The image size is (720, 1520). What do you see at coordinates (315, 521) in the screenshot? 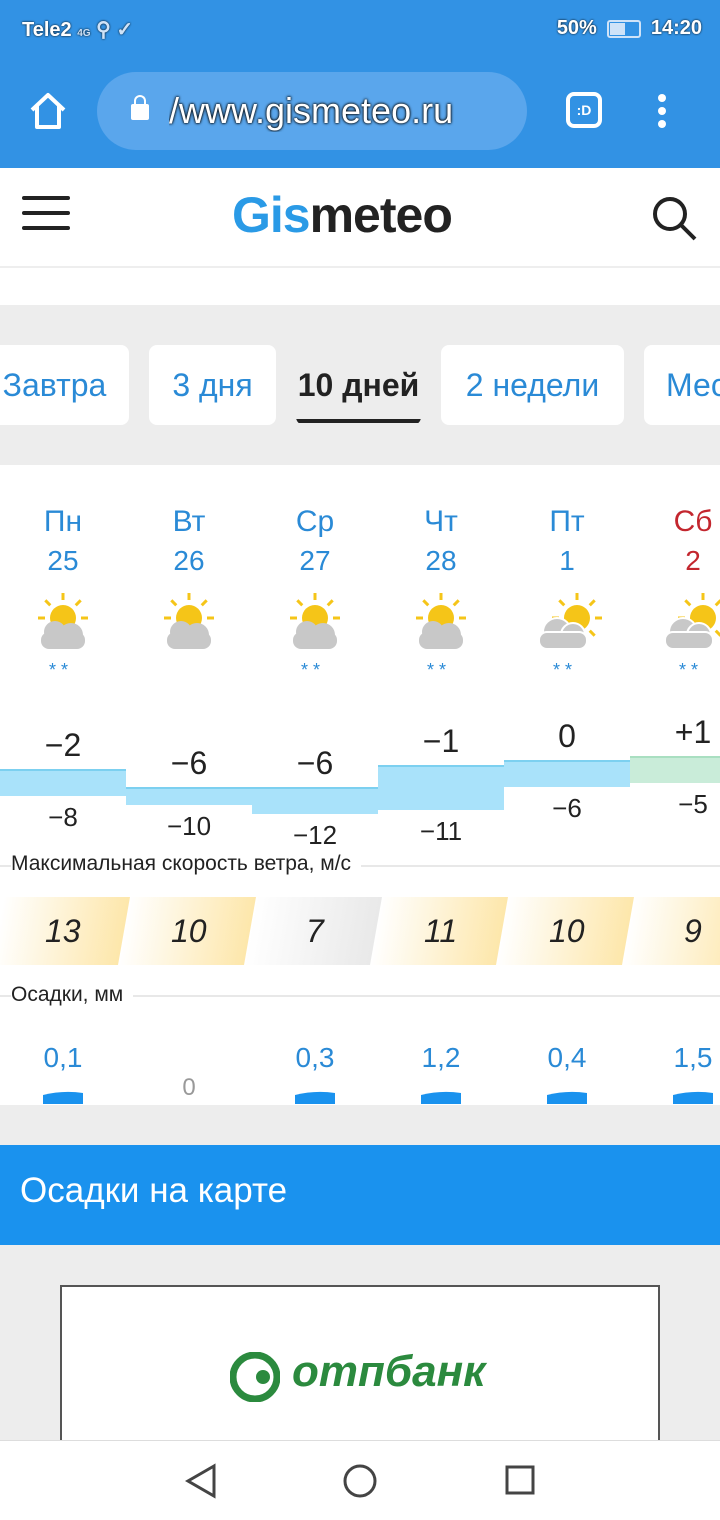
I see `day-name: Ср` at bounding box center [315, 521].